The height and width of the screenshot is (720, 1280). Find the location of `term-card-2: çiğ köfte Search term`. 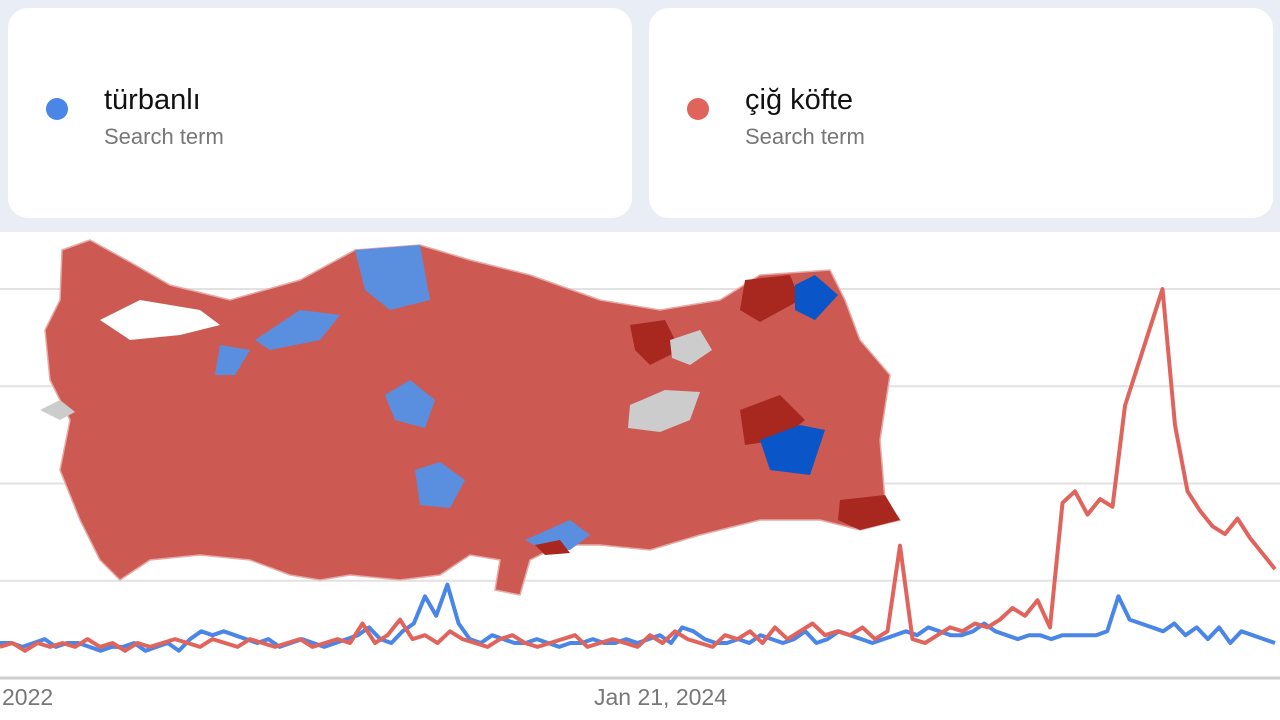

term-card-2: çiğ köfte Search term is located at coordinates (961, 113).